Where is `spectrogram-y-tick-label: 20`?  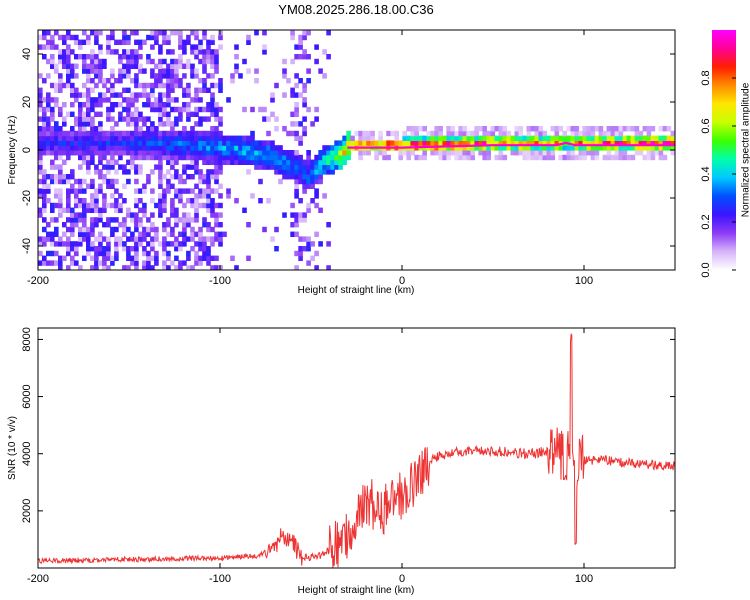
spectrogram-y-tick-label: 20 is located at coordinates (27, 102).